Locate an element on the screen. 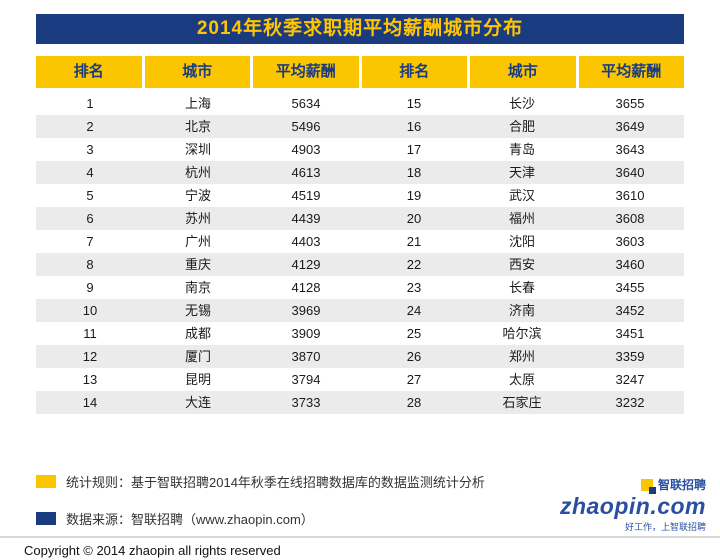 The width and height of the screenshot is (720, 560). column-header-rank-right: 排名 is located at coordinates (414, 72).